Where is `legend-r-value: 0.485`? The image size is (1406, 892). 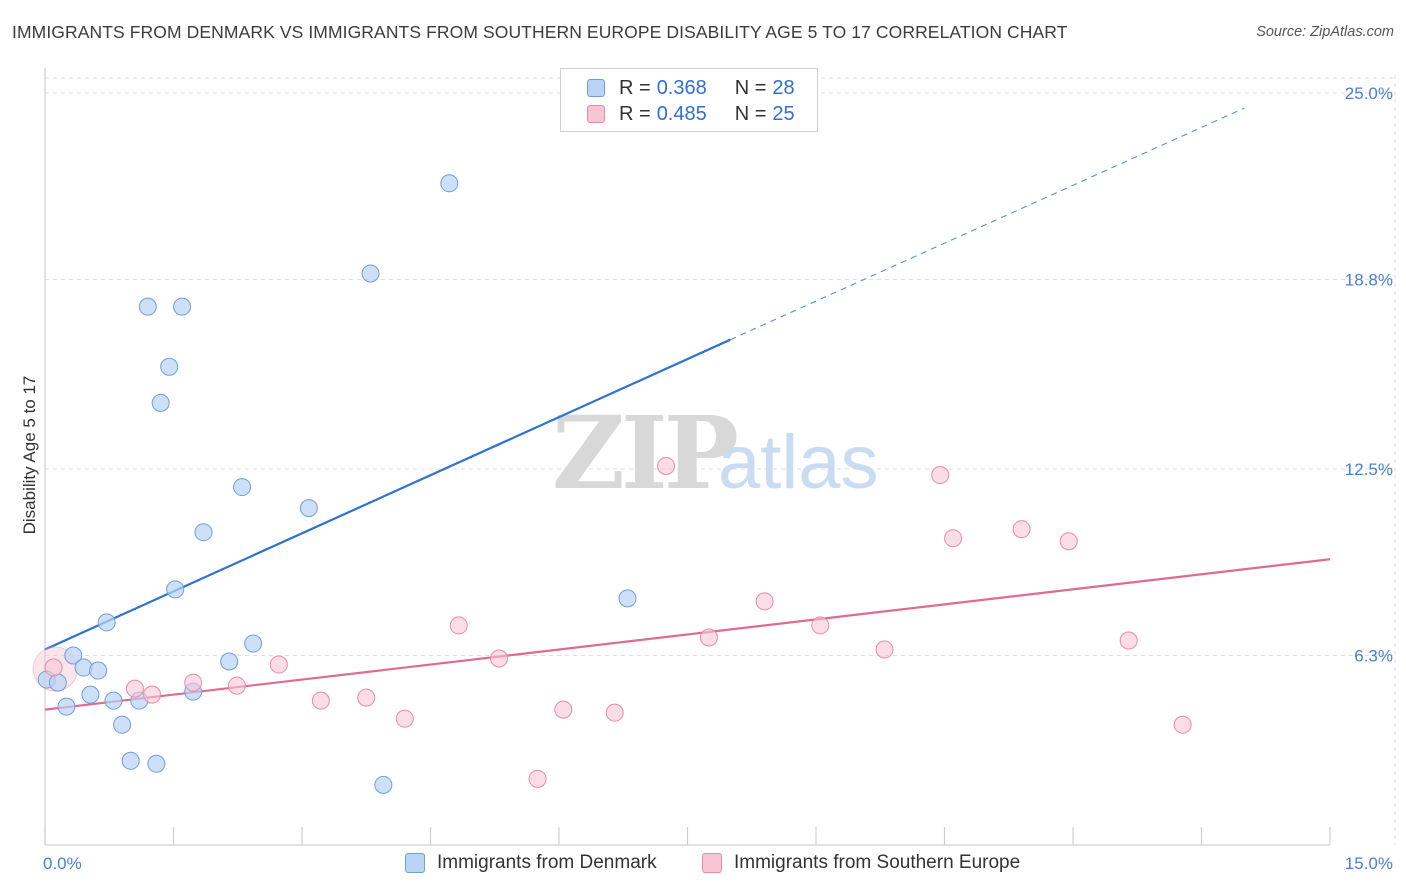
legend-r-value: 0.485 is located at coordinates (681, 113).